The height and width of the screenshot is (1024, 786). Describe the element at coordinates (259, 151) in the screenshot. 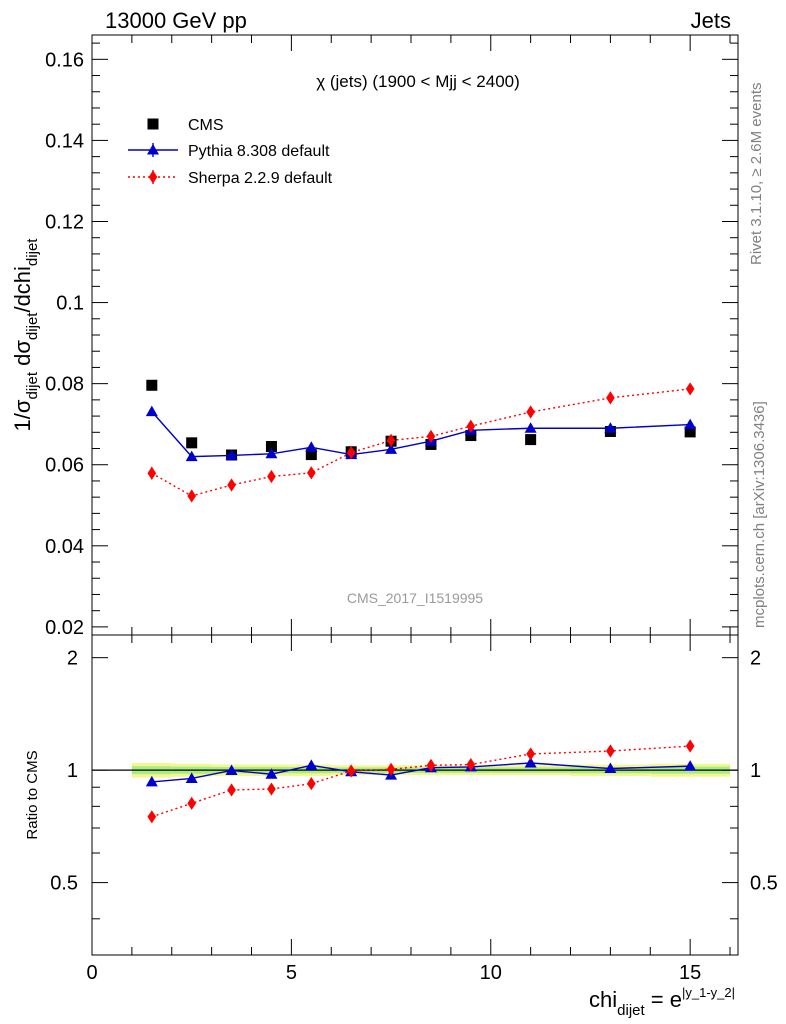

I see `legend-label: Pythia 8.308 default` at that location.